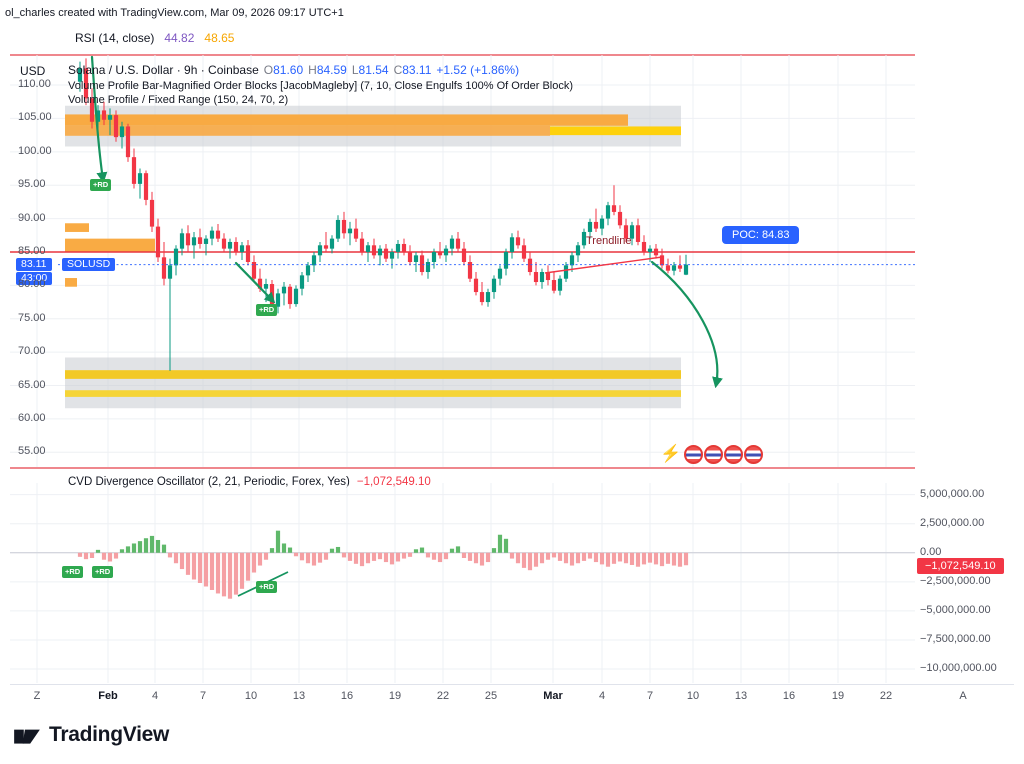  What do you see at coordinates (960, 566) in the screenshot?
I see `cvd-value-badge: −1,072,549.10` at bounding box center [960, 566].